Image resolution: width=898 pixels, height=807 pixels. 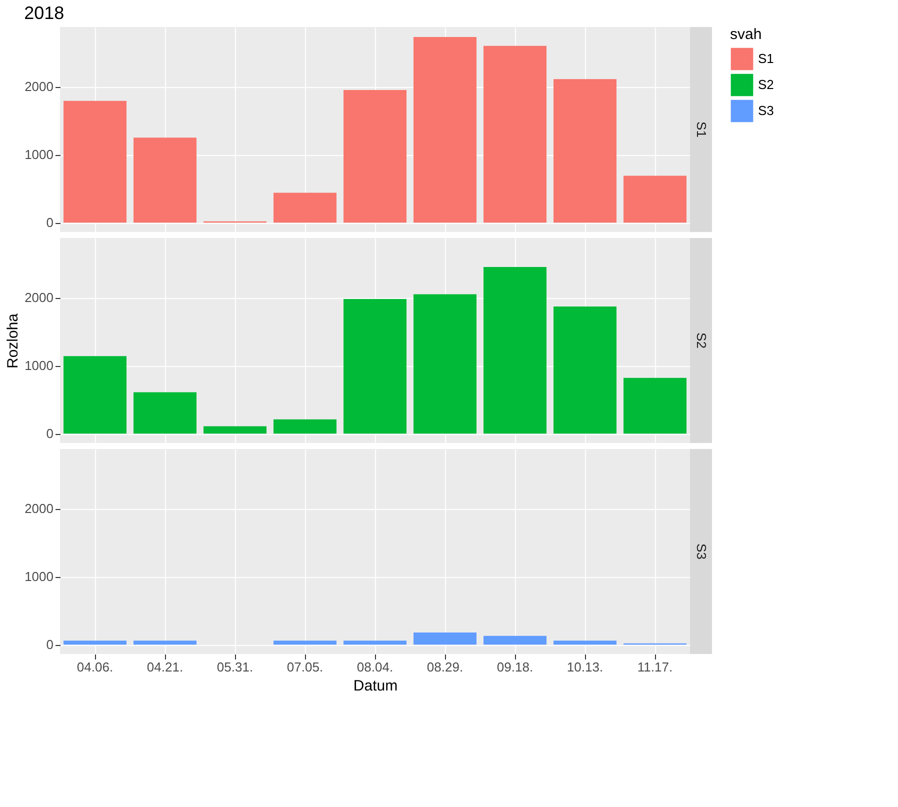 What do you see at coordinates (766, 58) in the screenshot?
I see `legend-label: S1` at bounding box center [766, 58].